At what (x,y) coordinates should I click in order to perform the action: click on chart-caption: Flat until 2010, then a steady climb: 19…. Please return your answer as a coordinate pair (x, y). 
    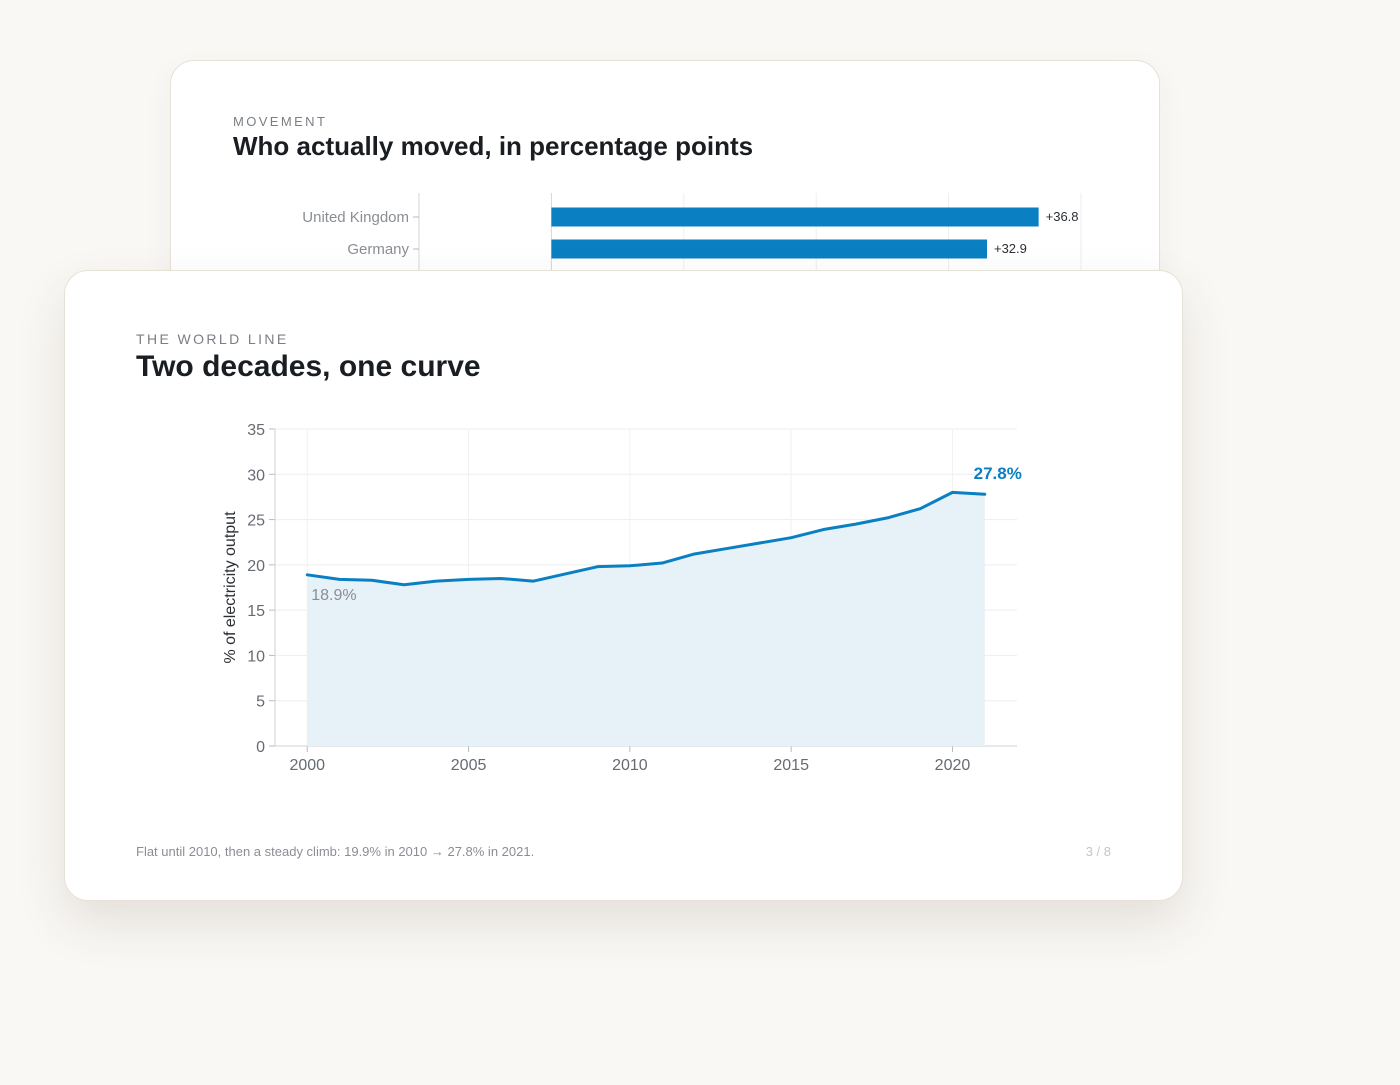
    Looking at the image, I should click on (335, 851).